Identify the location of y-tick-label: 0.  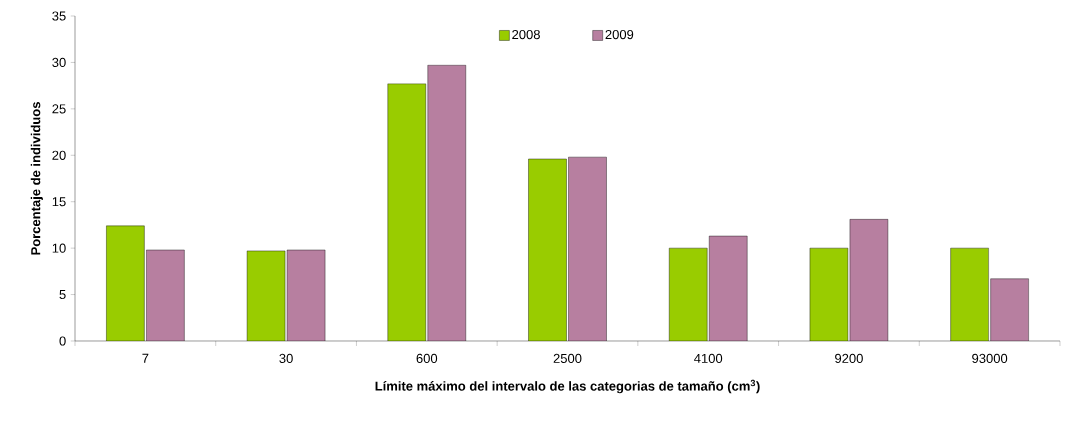
(62, 341).